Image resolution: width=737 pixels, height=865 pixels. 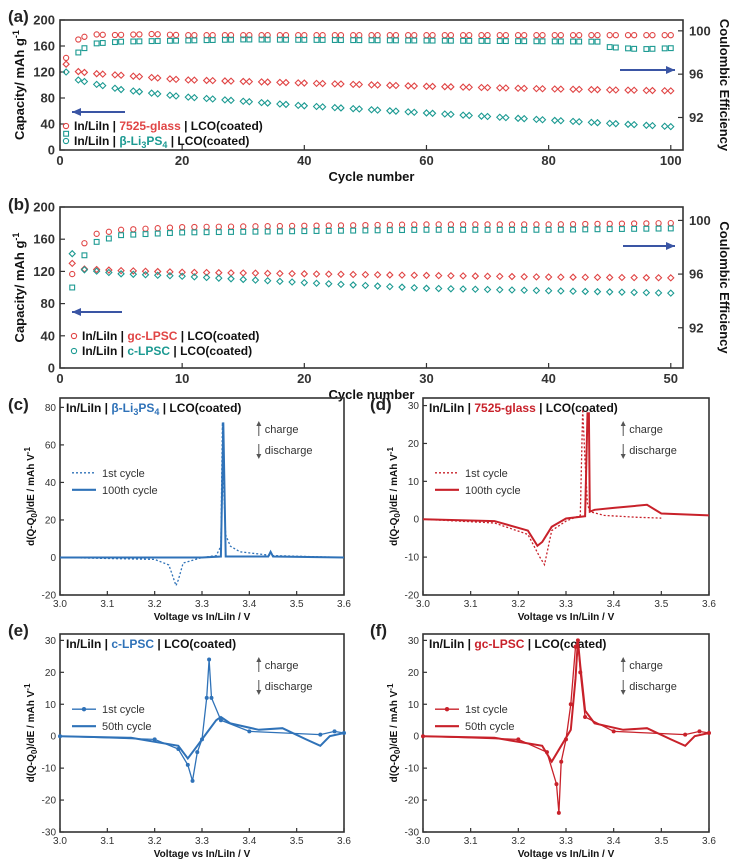 What do you see at coordinates (88, 644) in the screenshot?
I see `title-prefix: In/LiIn |` at bounding box center [88, 644].